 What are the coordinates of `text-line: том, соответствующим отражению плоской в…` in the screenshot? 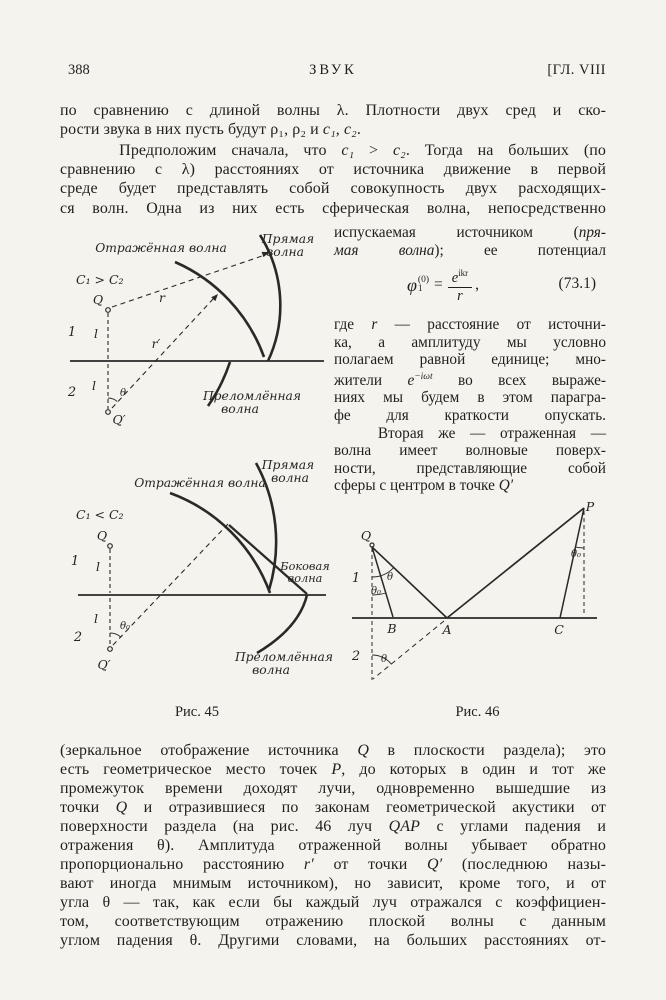 It's located at (333, 921).